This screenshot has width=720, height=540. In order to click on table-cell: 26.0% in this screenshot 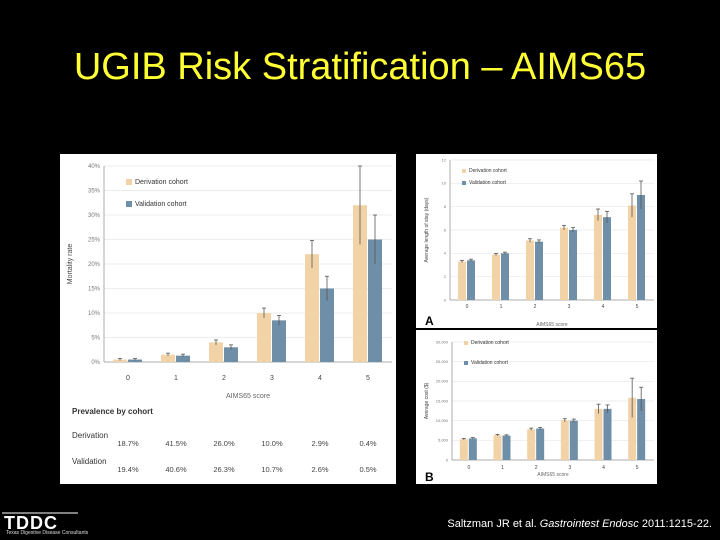, I will do `click(224, 443)`.